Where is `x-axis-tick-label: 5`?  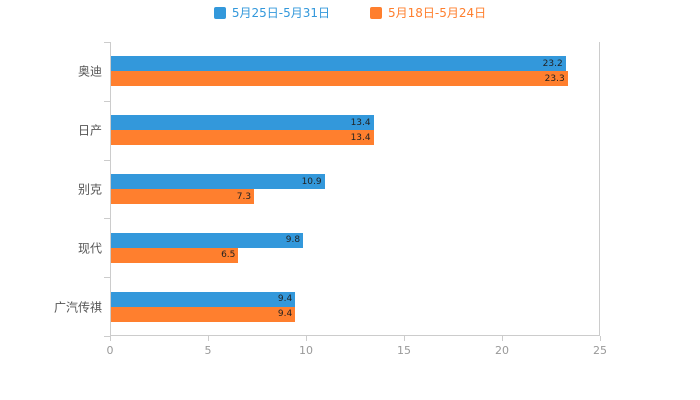
x-axis-tick-label: 5 is located at coordinates (208, 350).